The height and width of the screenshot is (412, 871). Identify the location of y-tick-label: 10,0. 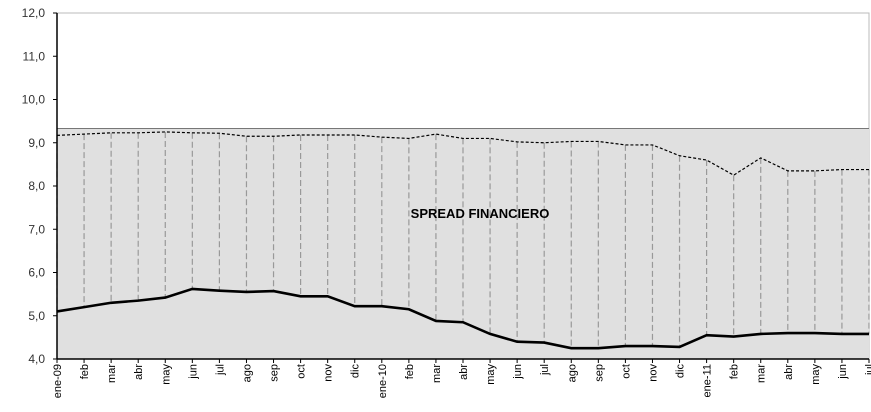
(34, 100).